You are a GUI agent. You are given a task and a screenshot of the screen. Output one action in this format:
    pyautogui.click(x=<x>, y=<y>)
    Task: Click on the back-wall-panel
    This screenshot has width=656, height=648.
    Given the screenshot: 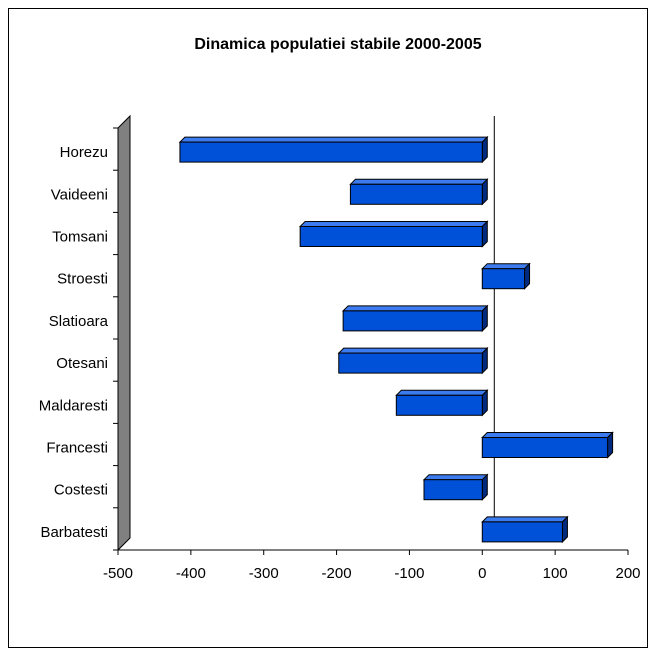 What is the action you would take?
    pyautogui.click(x=124, y=333)
    